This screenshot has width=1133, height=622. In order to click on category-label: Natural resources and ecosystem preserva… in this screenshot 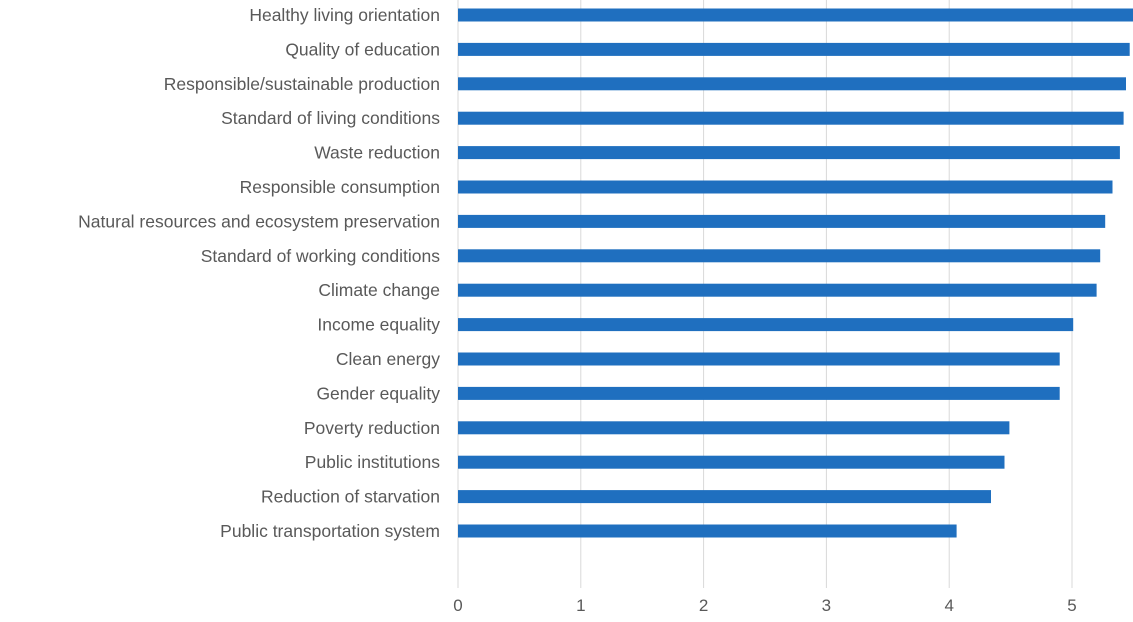, I will do `click(259, 221)`.